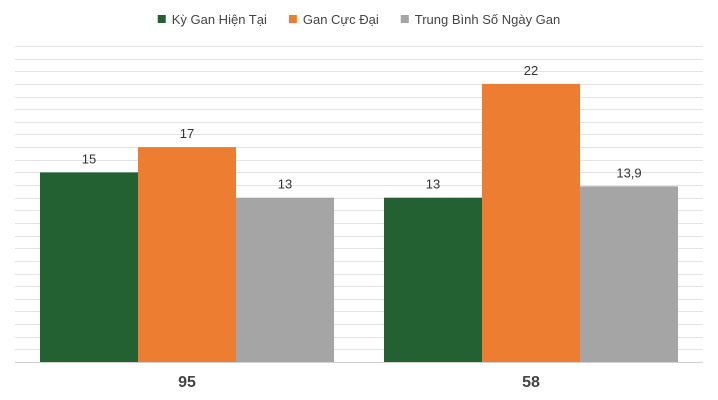  Describe the element at coordinates (488, 19) in the screenshot. I see `legend-label: Trung Bình Số Ngày Gan` at that location.